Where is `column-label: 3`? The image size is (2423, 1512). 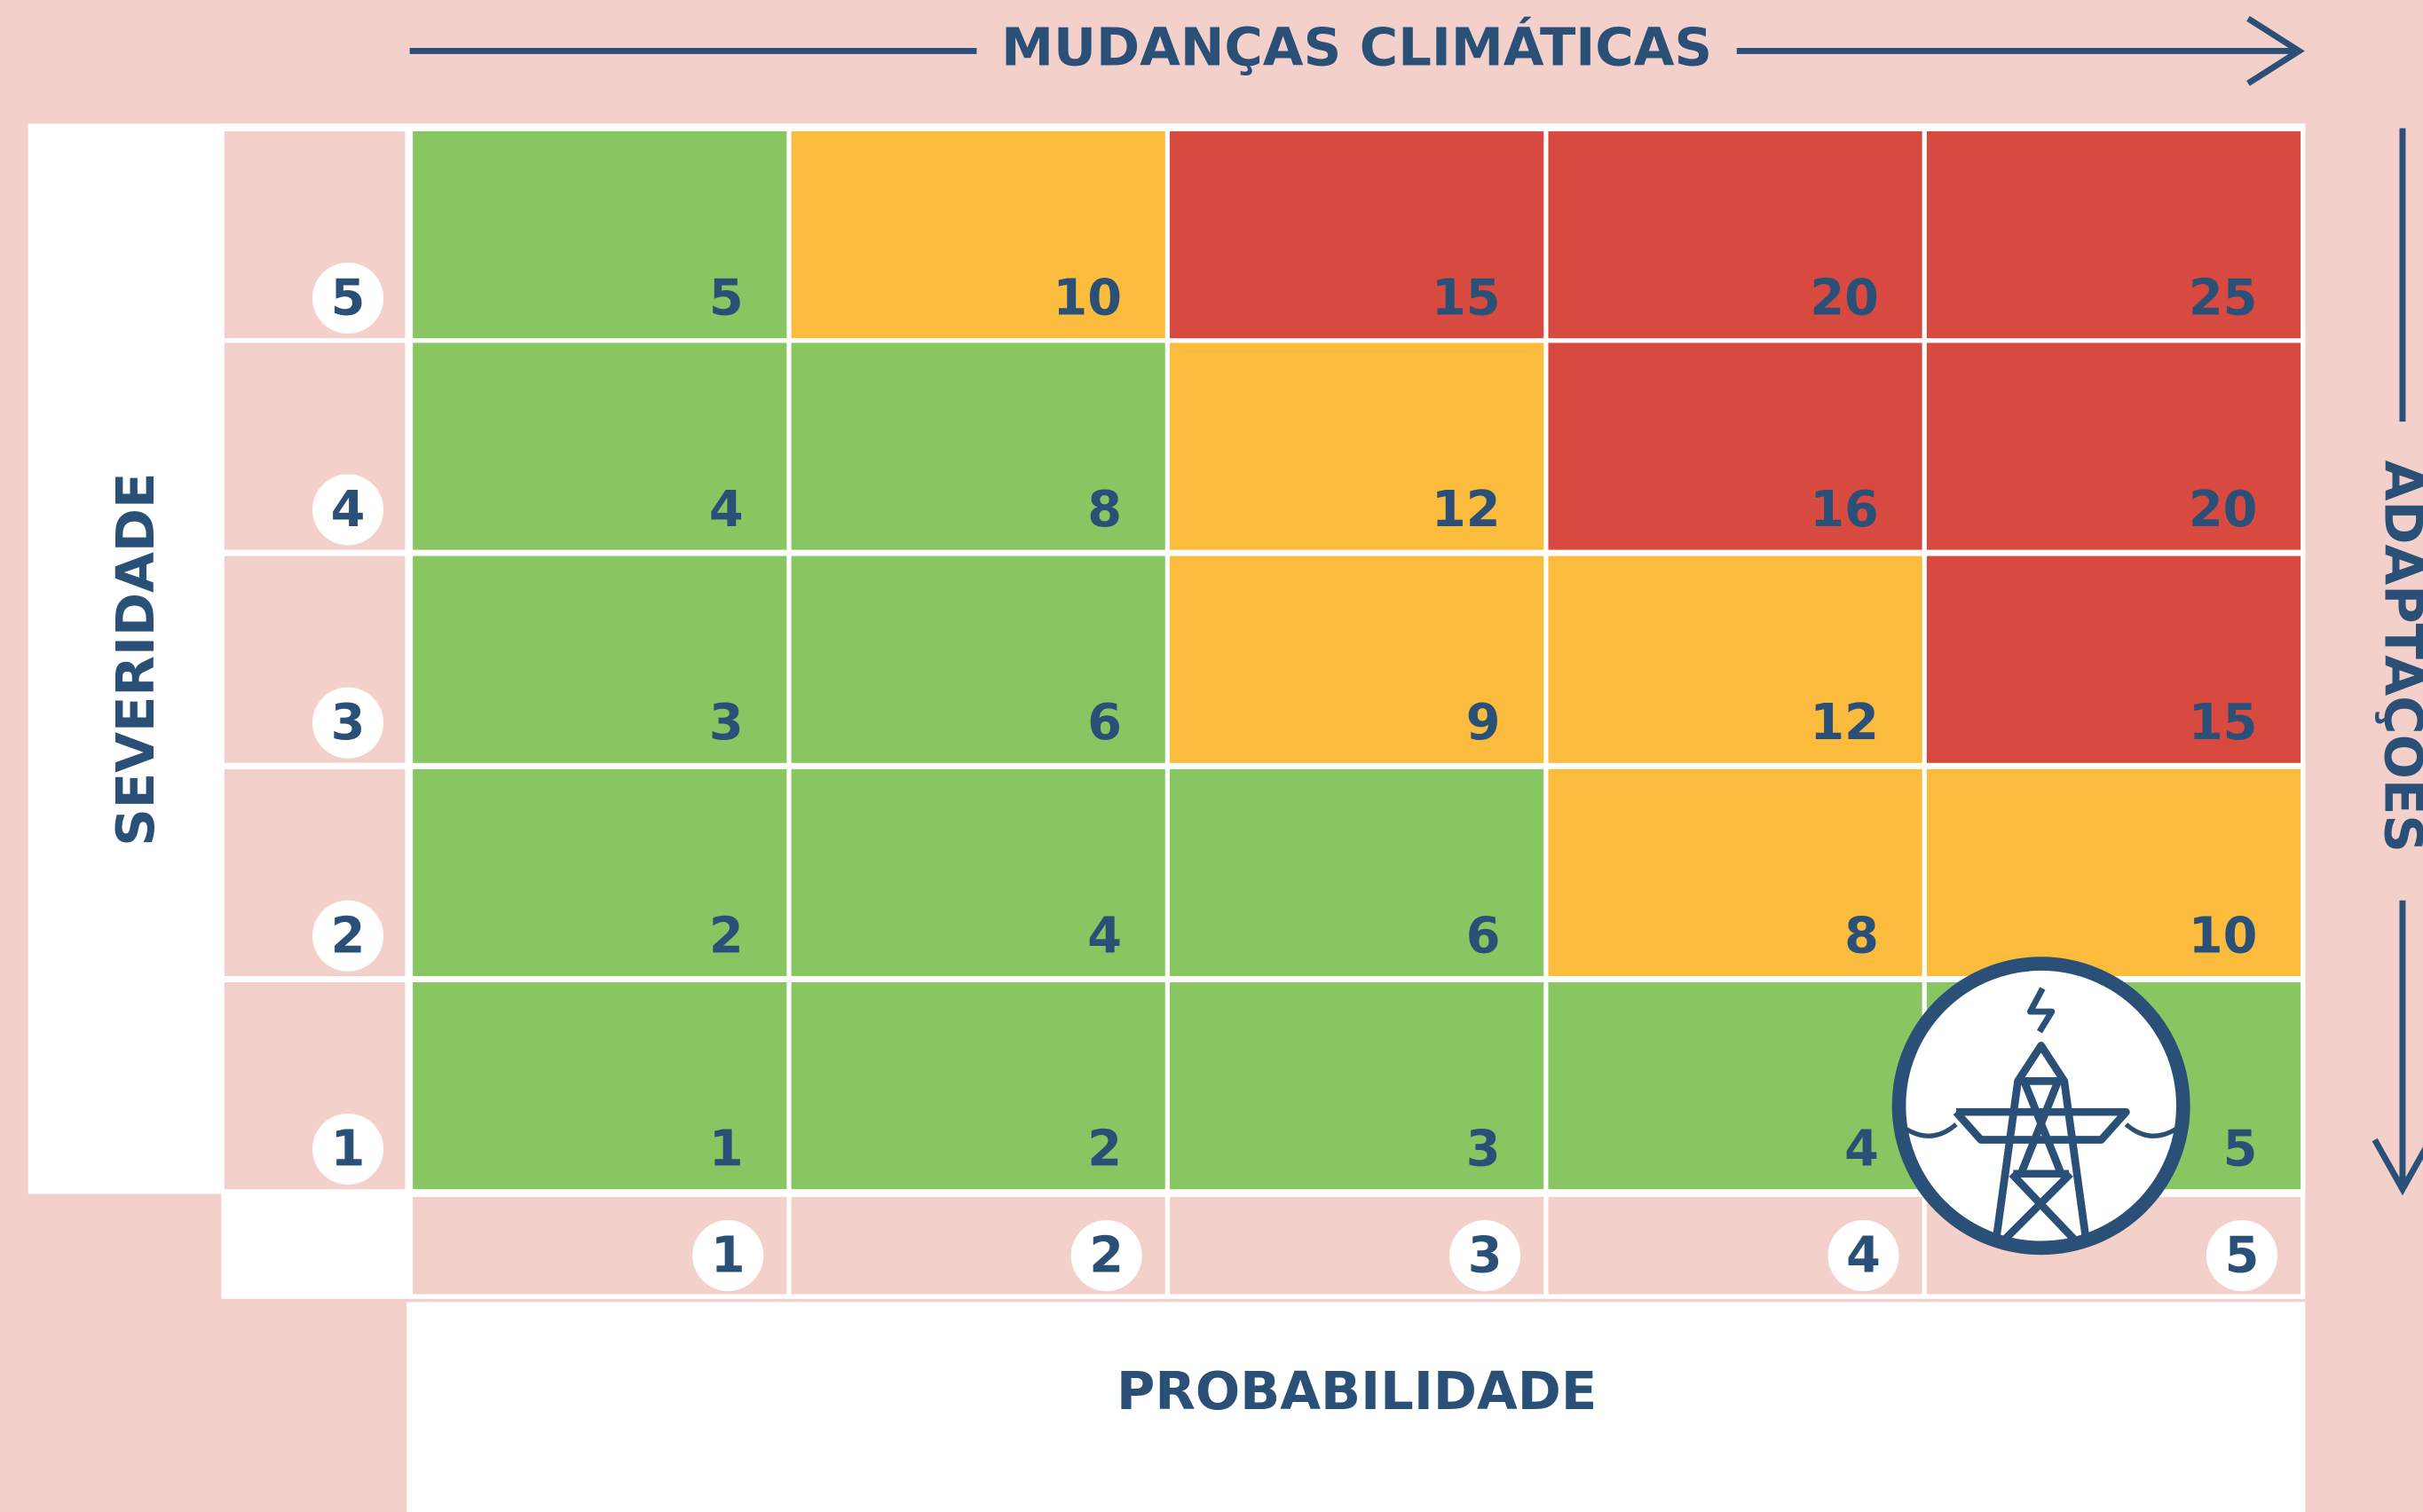
column-label: 3 is located at coordinates (1485, 1256).